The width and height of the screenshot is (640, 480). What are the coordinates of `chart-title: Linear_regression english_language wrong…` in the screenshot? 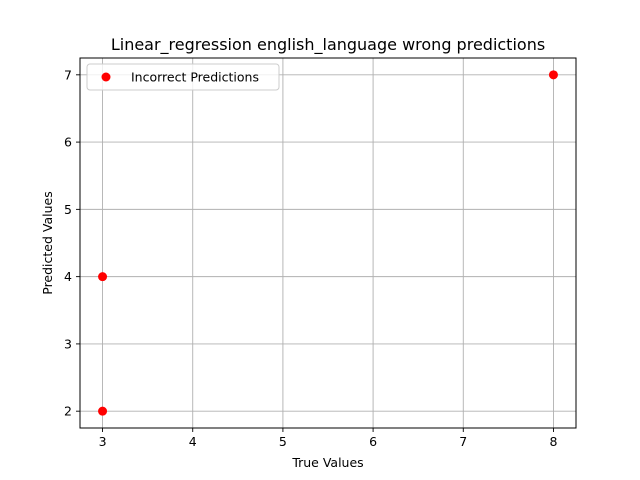 It's located at (328, 45).